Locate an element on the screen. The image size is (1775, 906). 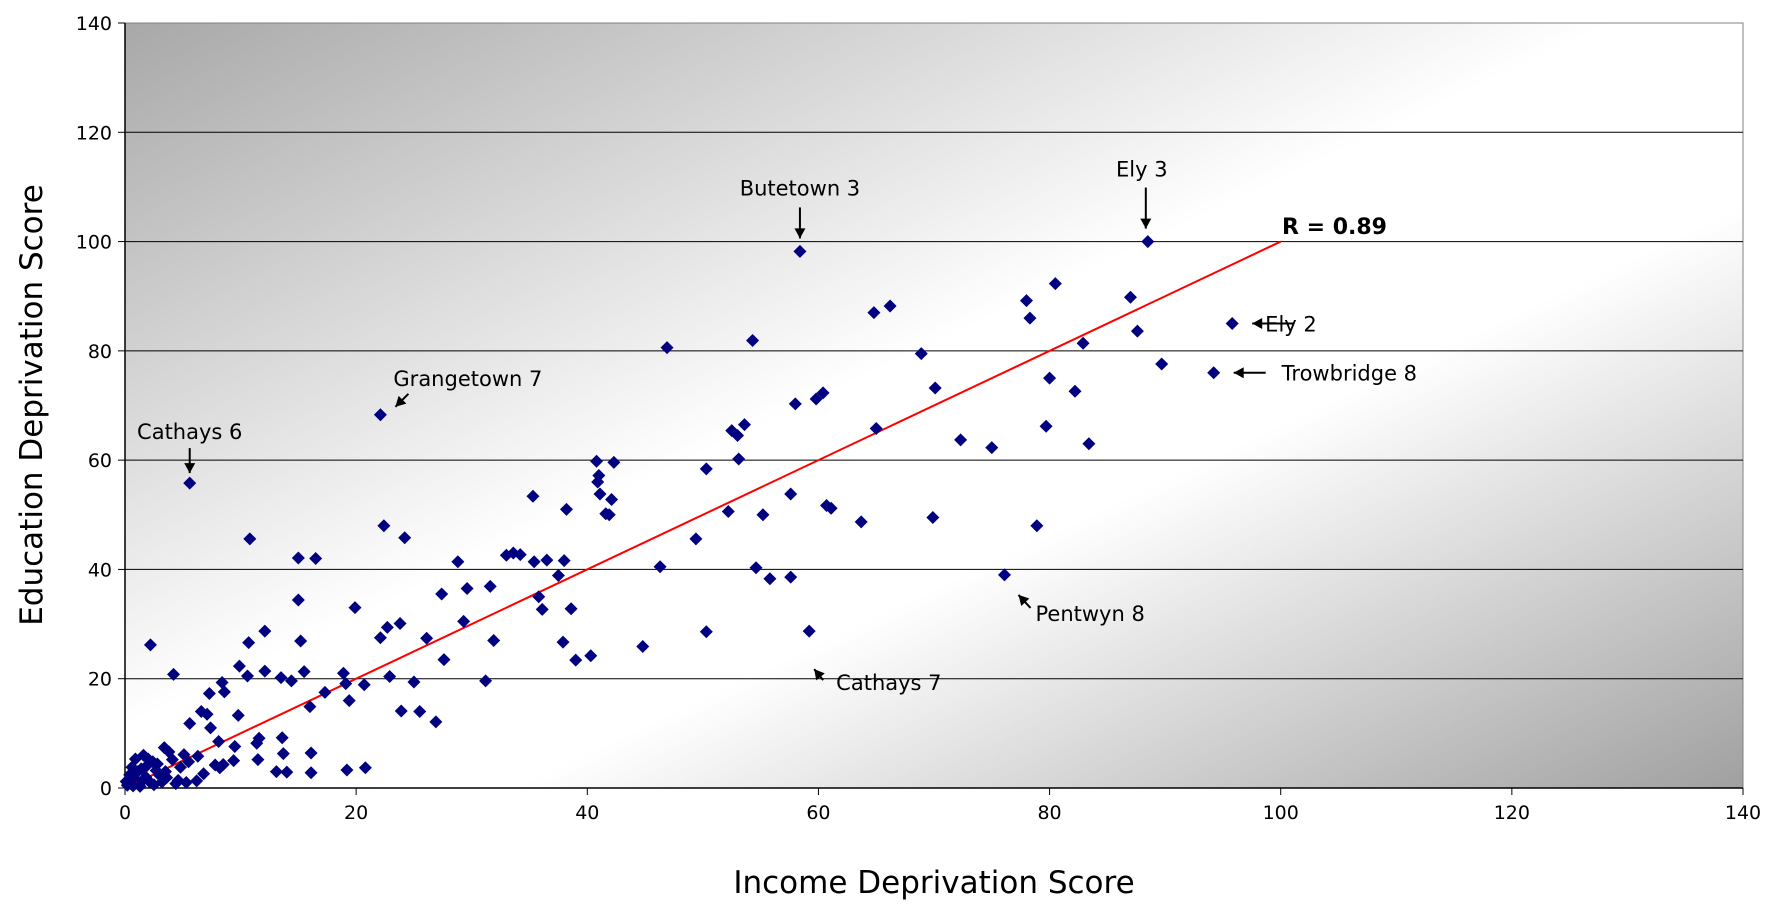
annotation-label: Trowbridge 8 is located at coordinates (1349, 374).